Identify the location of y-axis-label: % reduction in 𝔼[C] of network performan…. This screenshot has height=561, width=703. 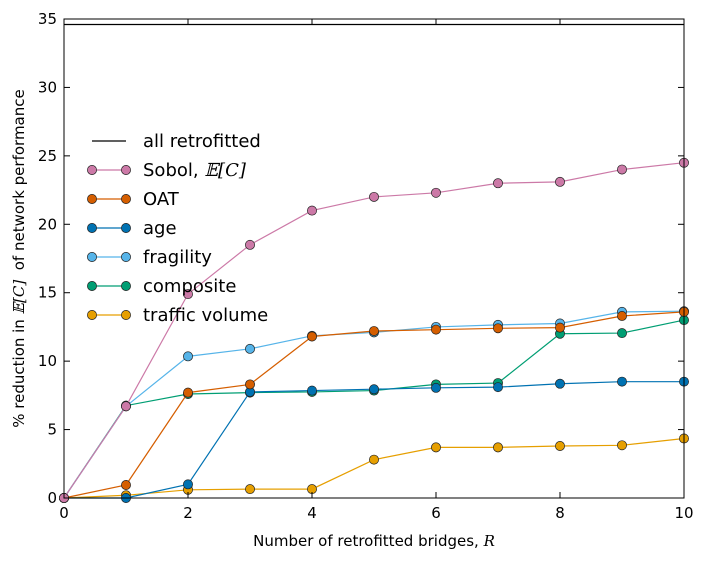
(19, 258).